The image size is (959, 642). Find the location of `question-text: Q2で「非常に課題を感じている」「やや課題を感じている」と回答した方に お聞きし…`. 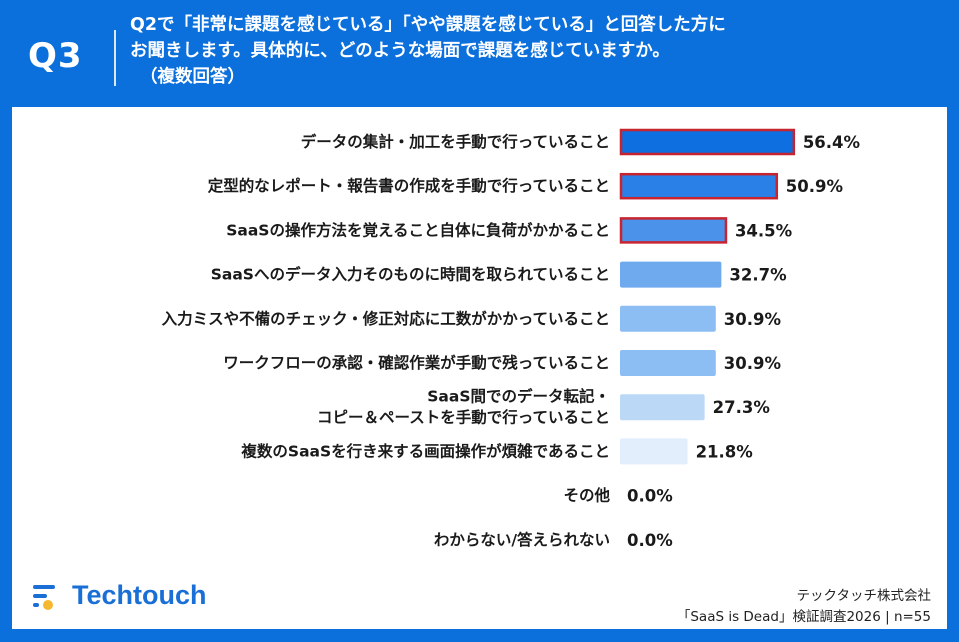

question-text: Q2で「非常に課題を感じている」「やや課題を感じている」と回答した方に お聞きし… is located at coordinates (428, 51).